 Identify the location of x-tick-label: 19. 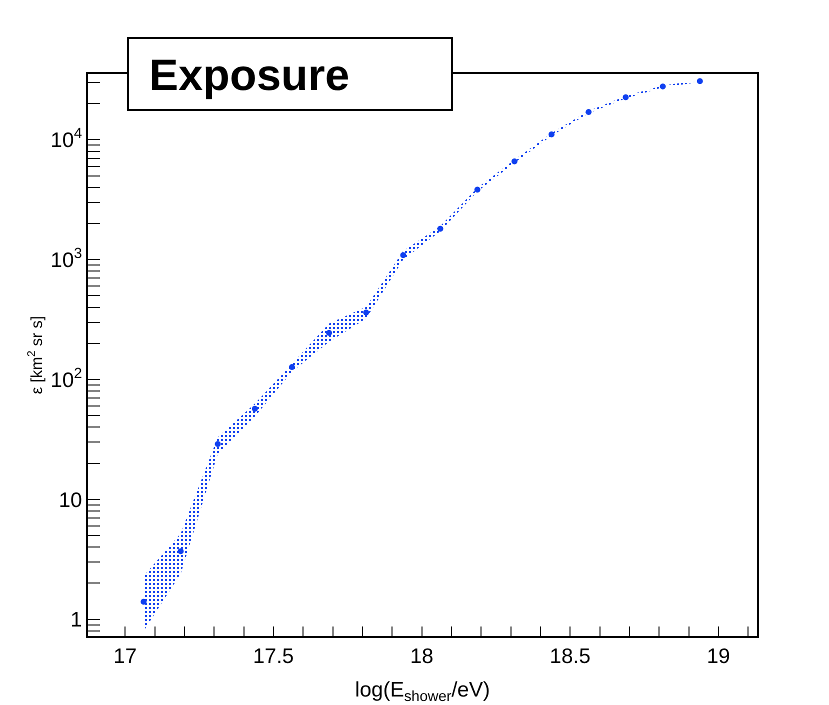
(718, 656).